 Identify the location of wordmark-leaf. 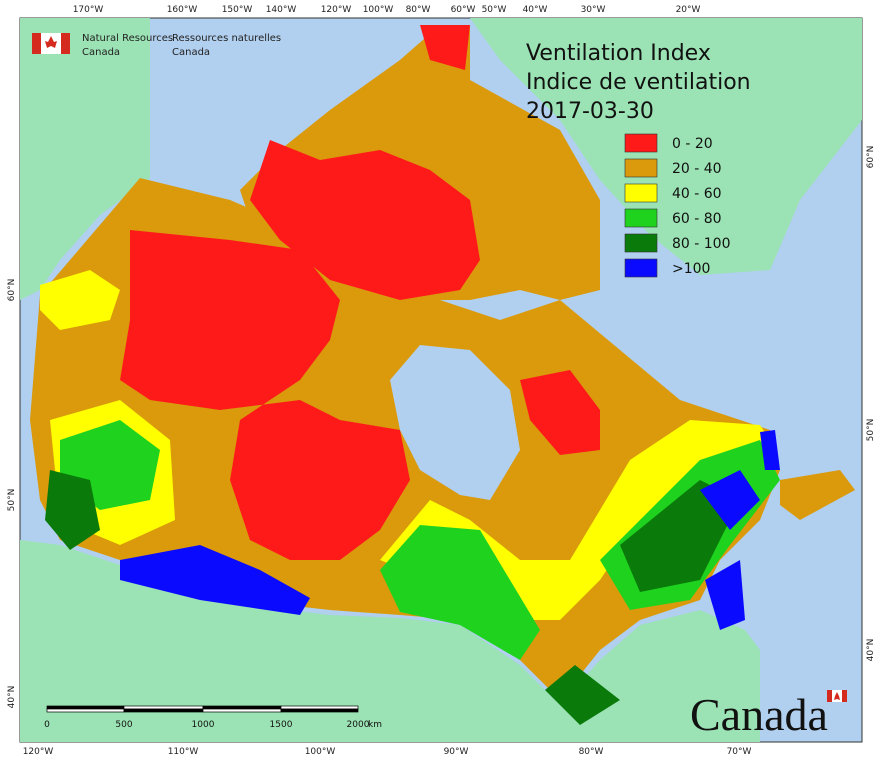
(837, 696).